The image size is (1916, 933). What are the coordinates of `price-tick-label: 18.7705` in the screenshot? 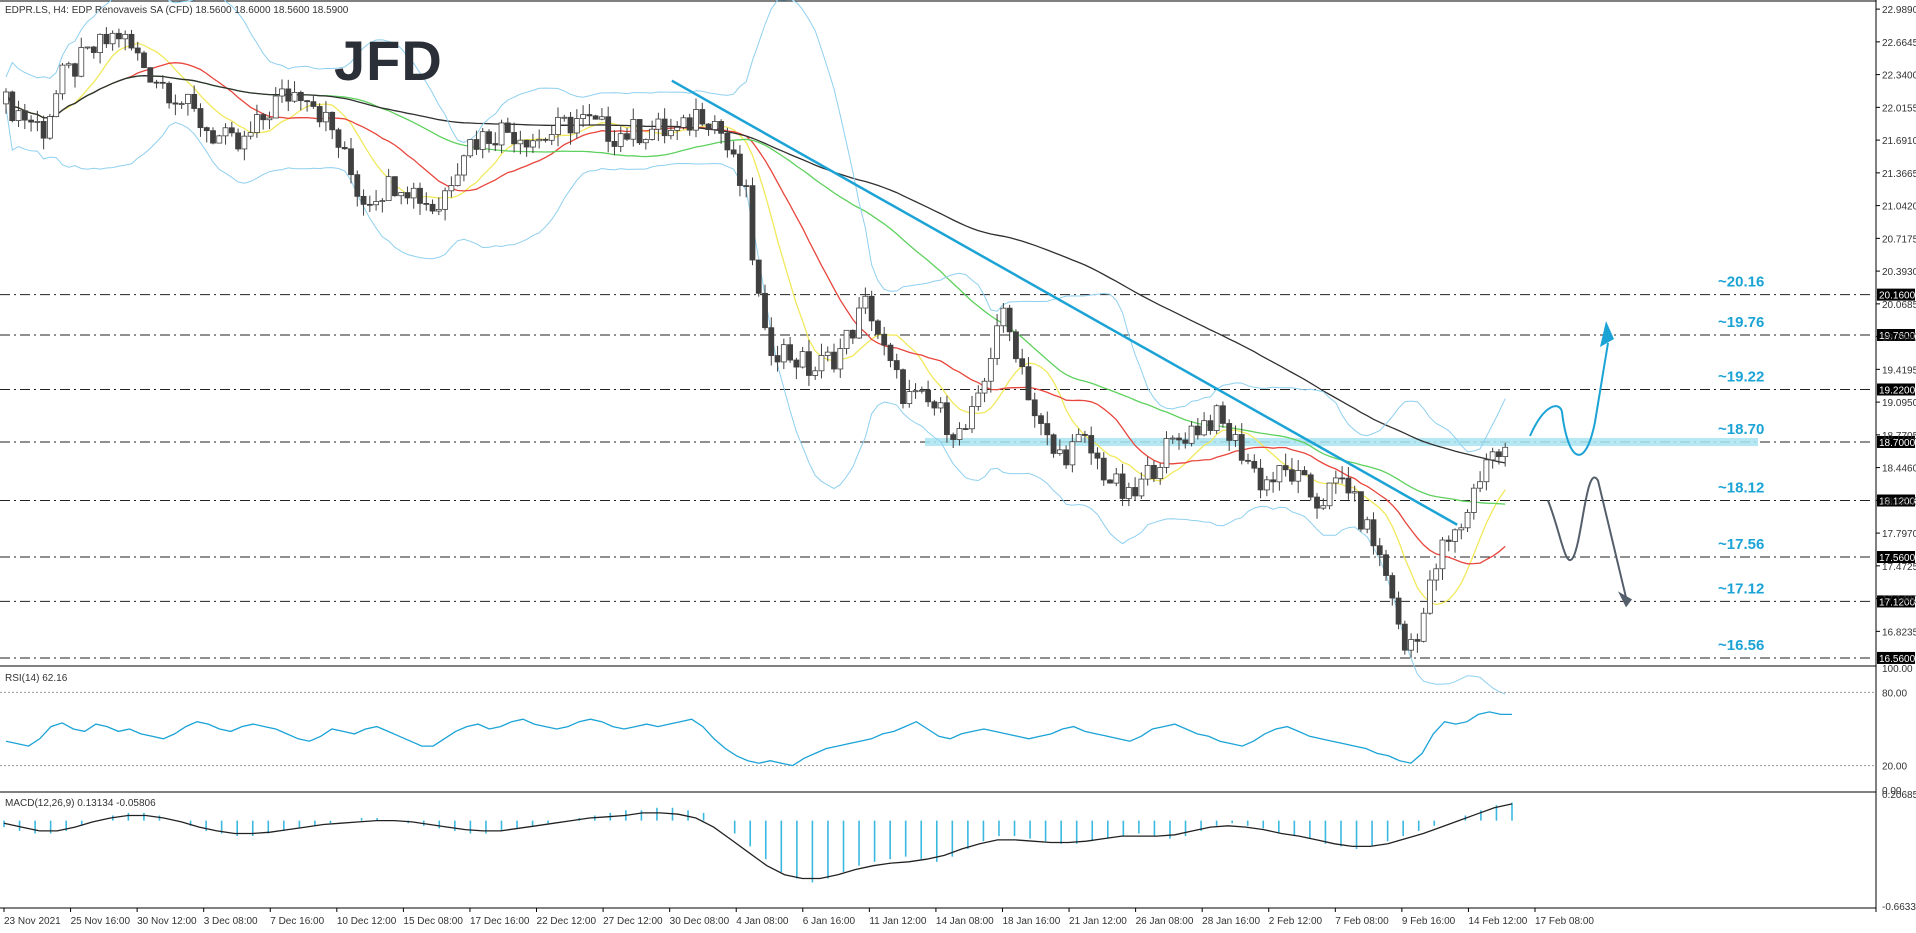 It's located at (1899, 436).